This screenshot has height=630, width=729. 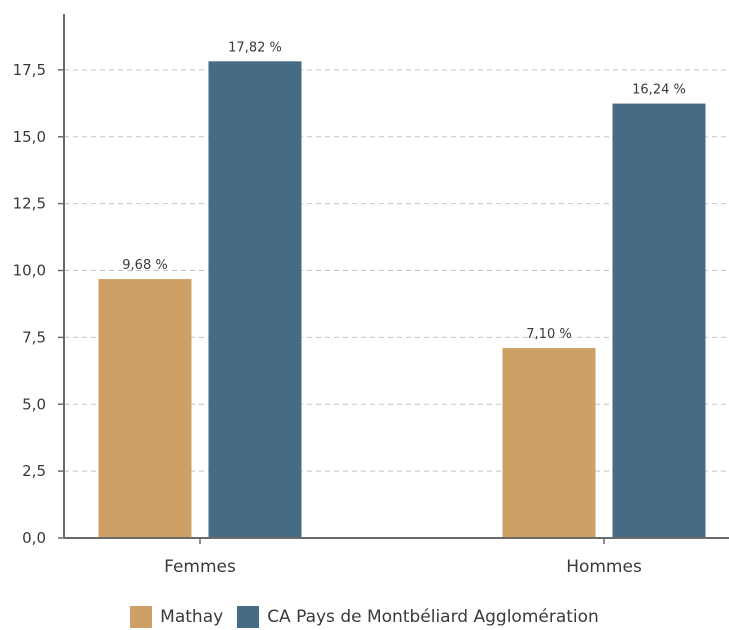 I want to click on y-tick-label: 17,5, so click(x=29, y=70).